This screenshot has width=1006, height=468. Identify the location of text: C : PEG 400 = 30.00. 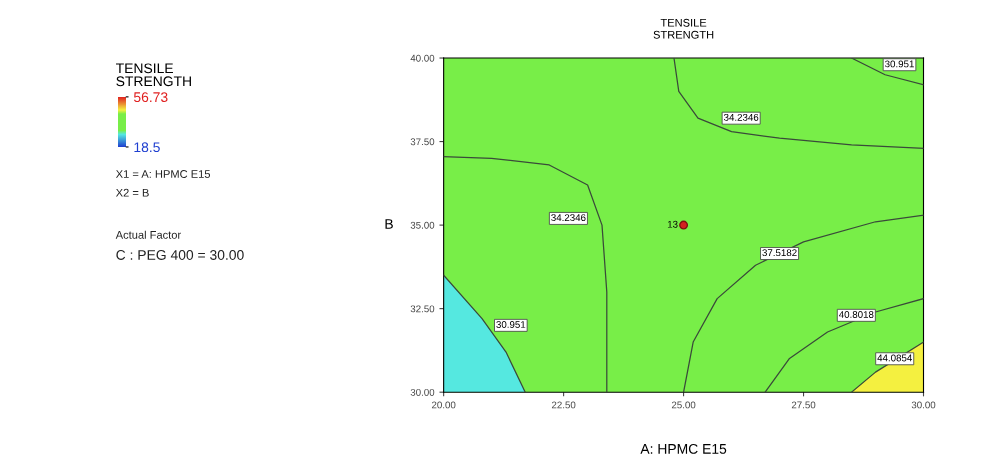
(180, 255).